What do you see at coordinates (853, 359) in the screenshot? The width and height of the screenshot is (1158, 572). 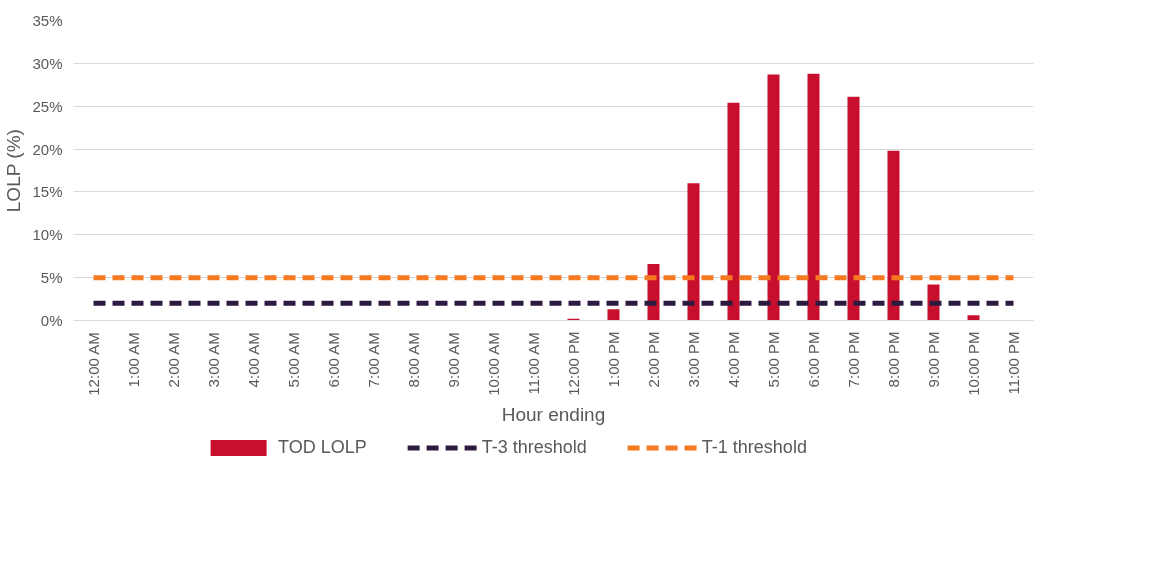 I see `x-tick-label: 7:00 PM` at bounding box center [853, 359].